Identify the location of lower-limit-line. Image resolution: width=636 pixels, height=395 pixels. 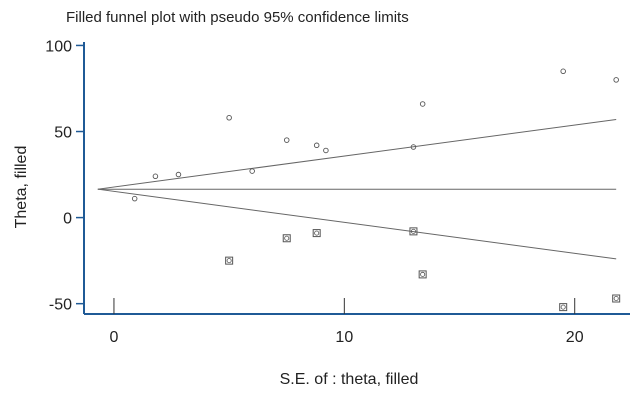
(357, 224).